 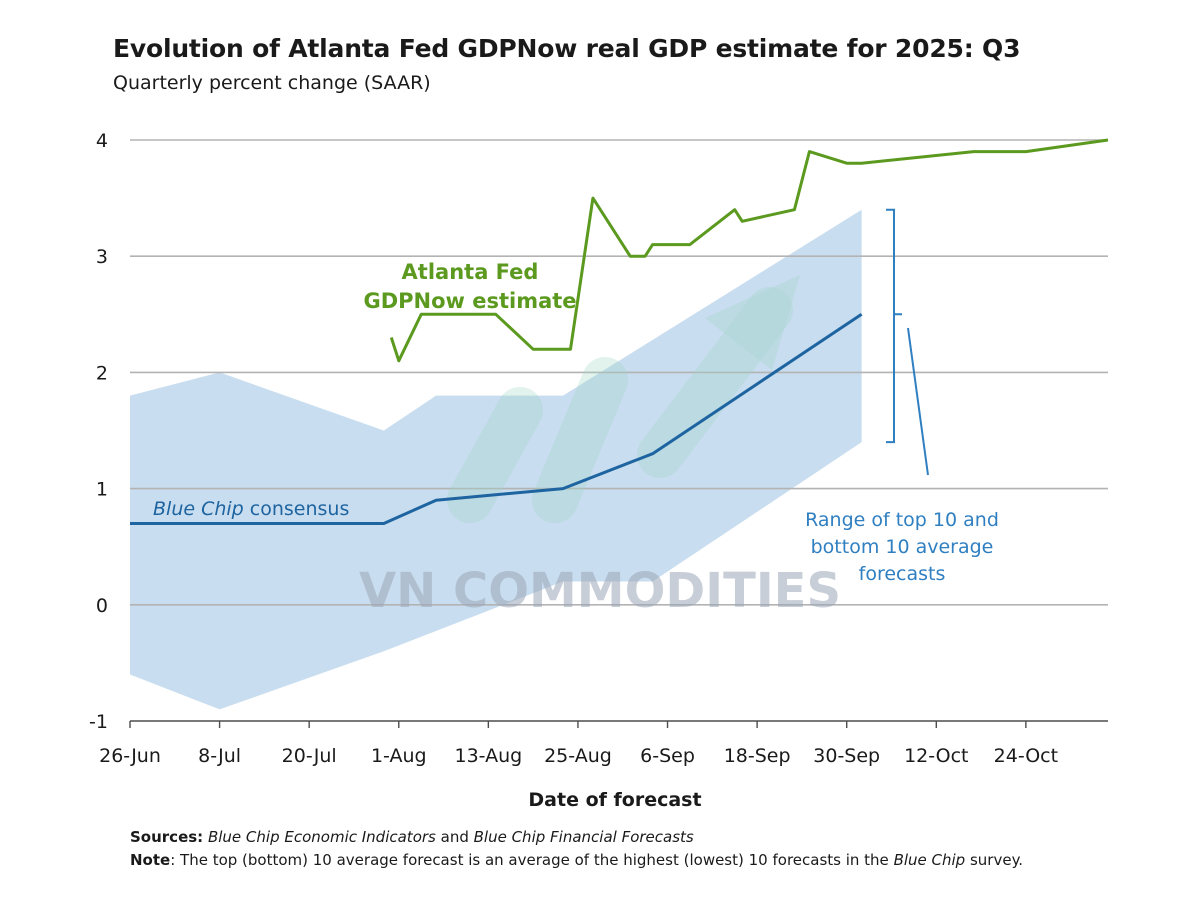 What do you see at coordinates (399, 756) in the screenshot?
I see `x-tick-label: 1-Aug` at bounding box center [399, 756].